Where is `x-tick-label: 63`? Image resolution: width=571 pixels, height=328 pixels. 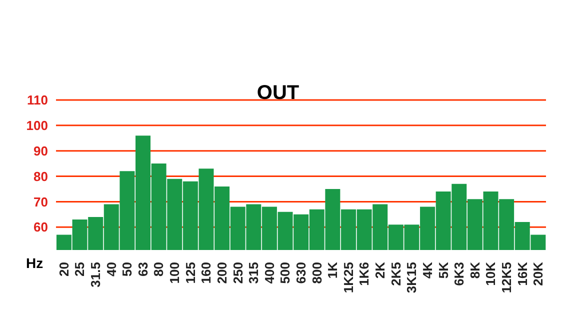
x-tick-label: 63 is located at coordinates (142, 269).